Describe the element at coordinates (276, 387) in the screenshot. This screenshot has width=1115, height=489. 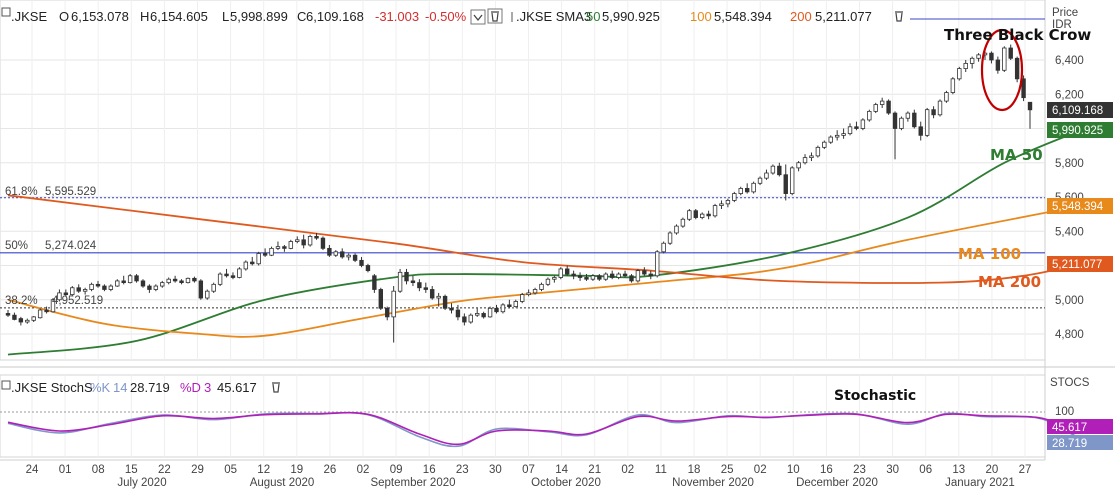
I see `stoch-trash-icon` at that location.